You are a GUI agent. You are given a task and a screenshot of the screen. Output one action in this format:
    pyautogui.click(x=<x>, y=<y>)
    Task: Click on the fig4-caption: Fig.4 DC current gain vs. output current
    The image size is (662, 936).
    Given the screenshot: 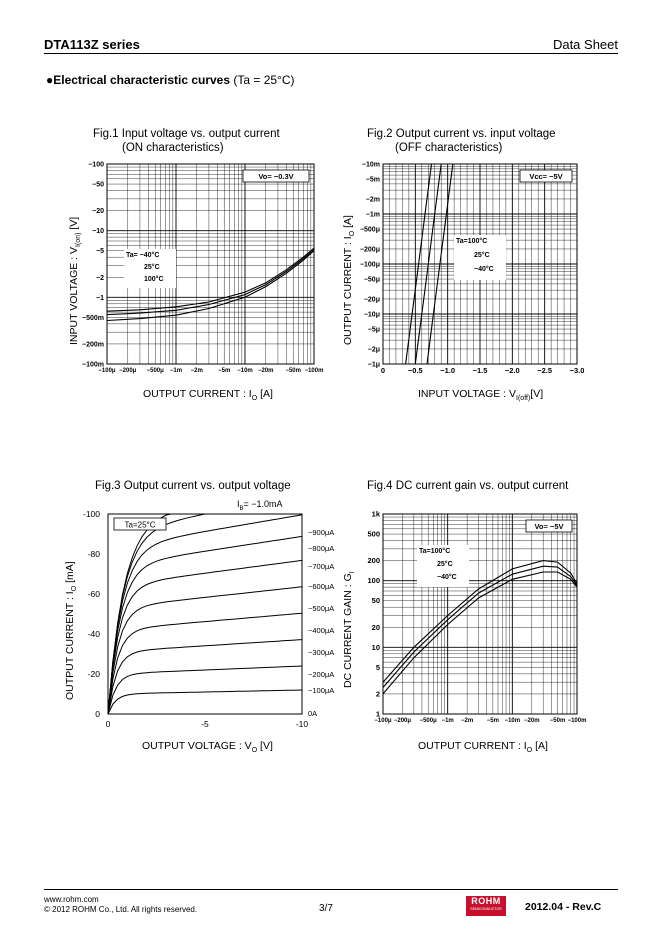 What is the action you would take?
    pyautogui.click(x=468, y=486)
    